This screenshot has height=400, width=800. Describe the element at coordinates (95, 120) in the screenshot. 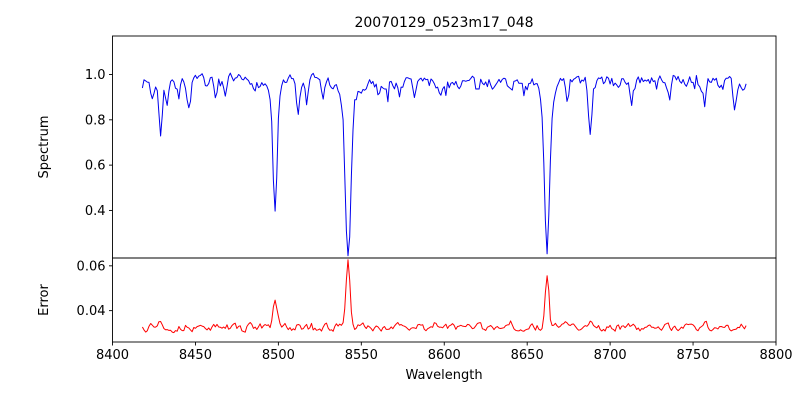

I see `y-tick-label: 0.8` at that location.